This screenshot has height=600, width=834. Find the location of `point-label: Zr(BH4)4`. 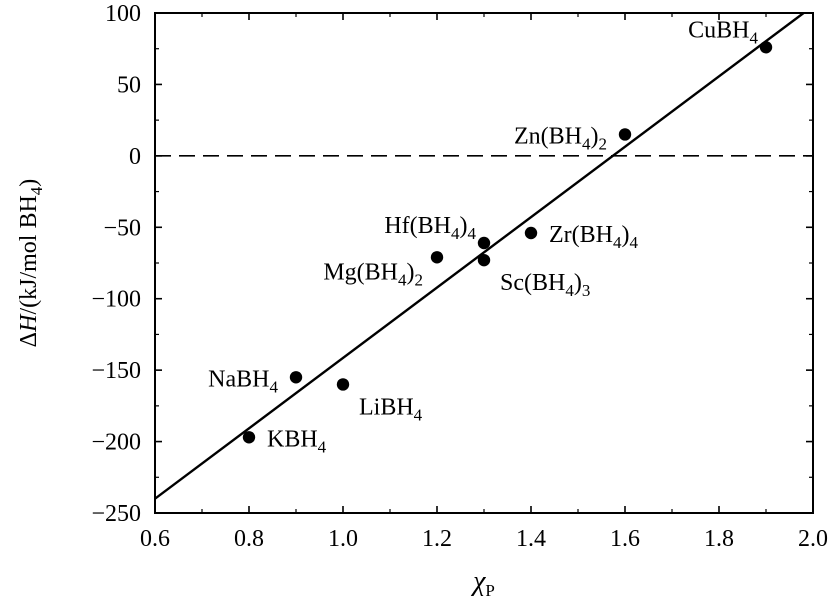

point-label: Zr(BH4)4 is located at coordinates (593, 237).